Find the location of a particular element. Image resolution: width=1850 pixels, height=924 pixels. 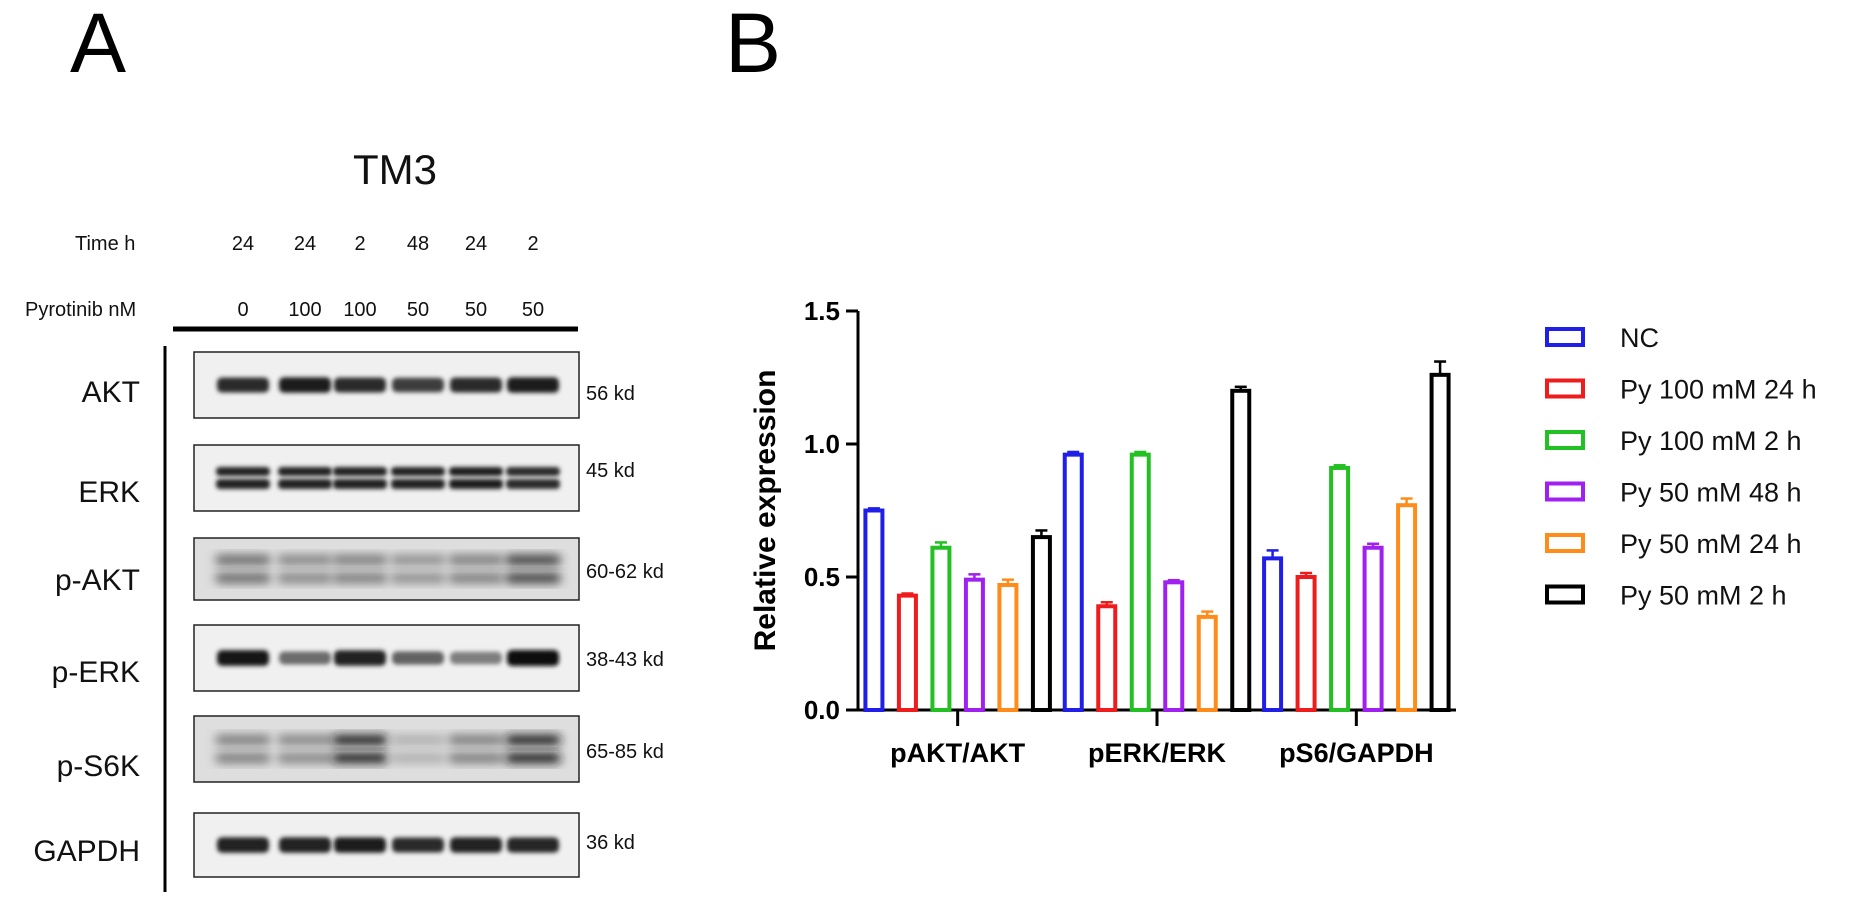

legend-label: Py 100 mM 24 h is located at coordinates (1718, 390).